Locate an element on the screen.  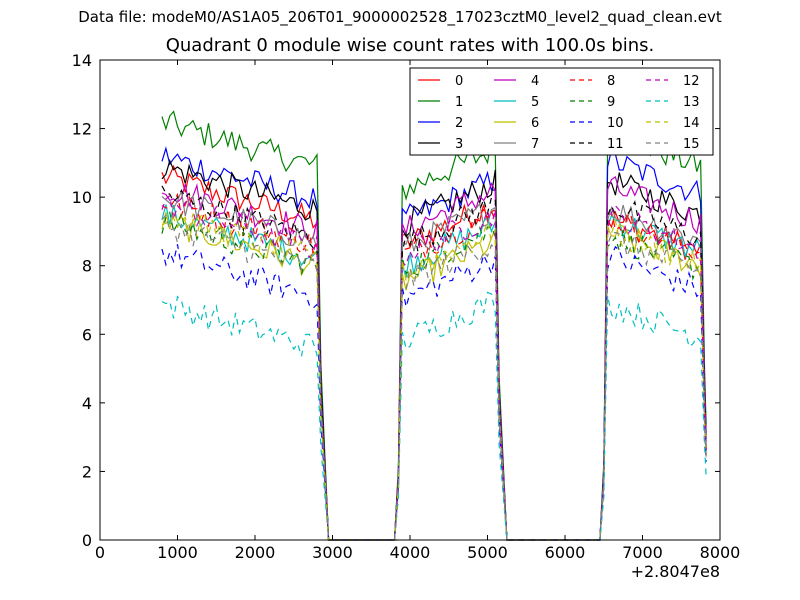
legend-label-13: 13 is located at coordinates (691, 102).